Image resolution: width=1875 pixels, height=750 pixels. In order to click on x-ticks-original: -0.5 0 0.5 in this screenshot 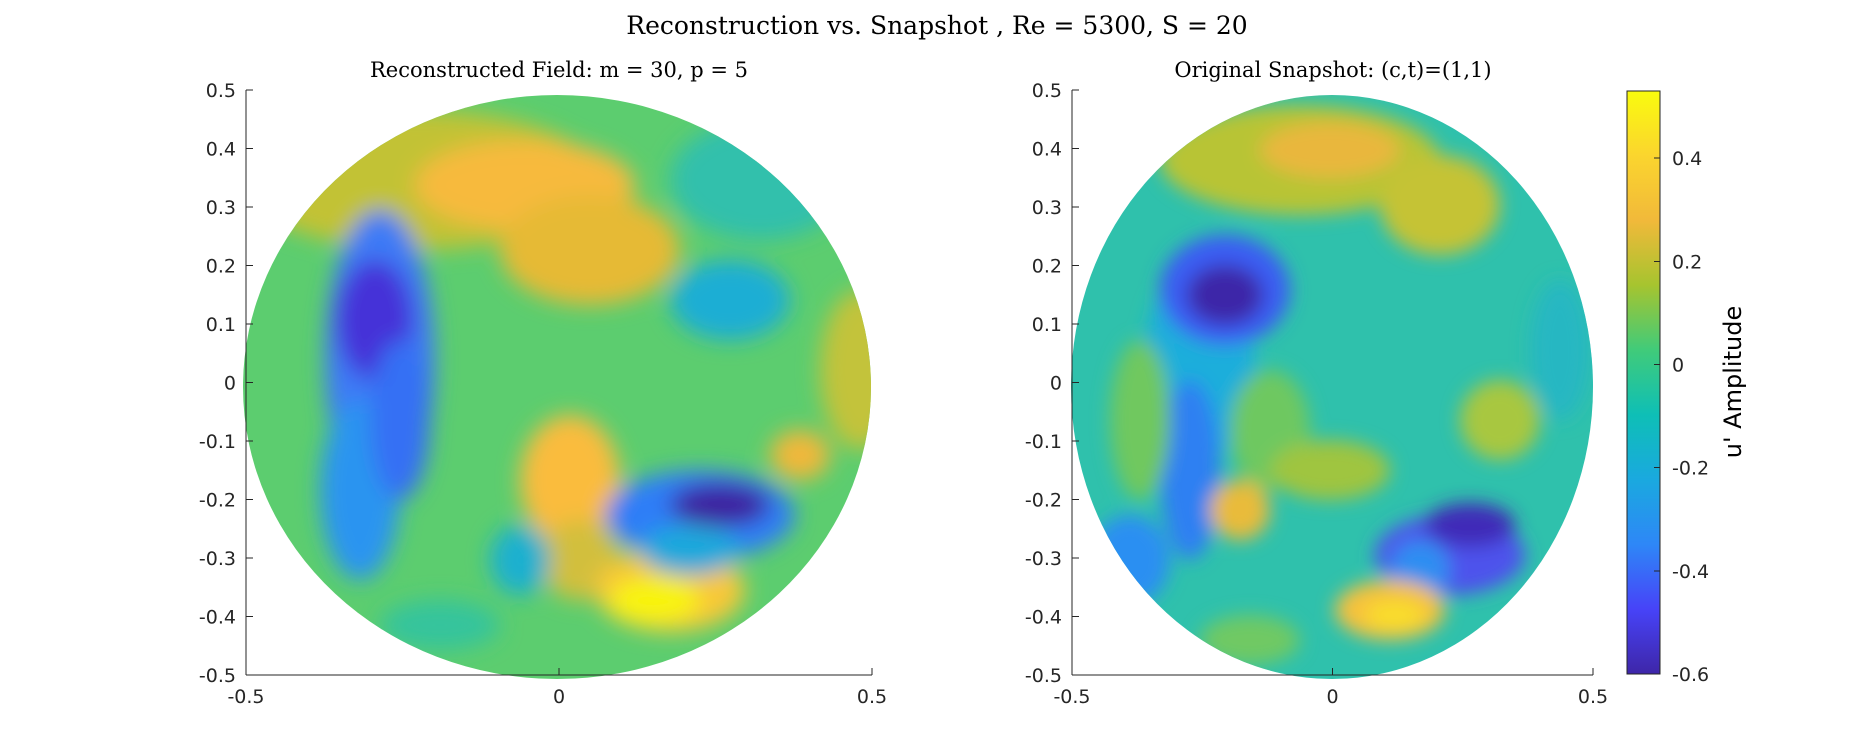, I will do `click(1330, 688)`.